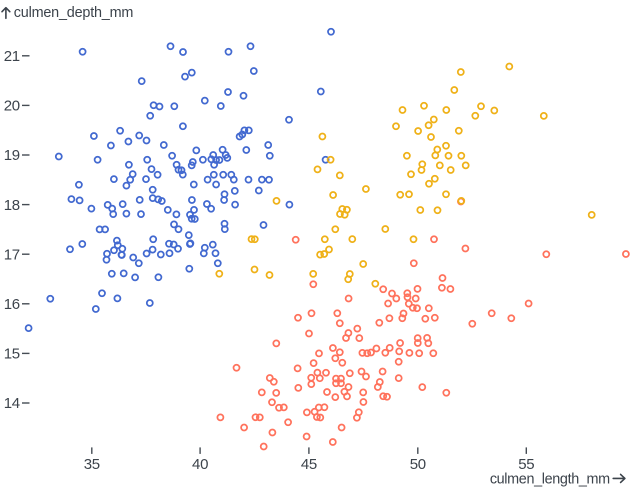 This screenshot has height=503, width=640. Describe the element at coordinates (12, 205) in the screenshot. I see `svg-text: 18` at that location.